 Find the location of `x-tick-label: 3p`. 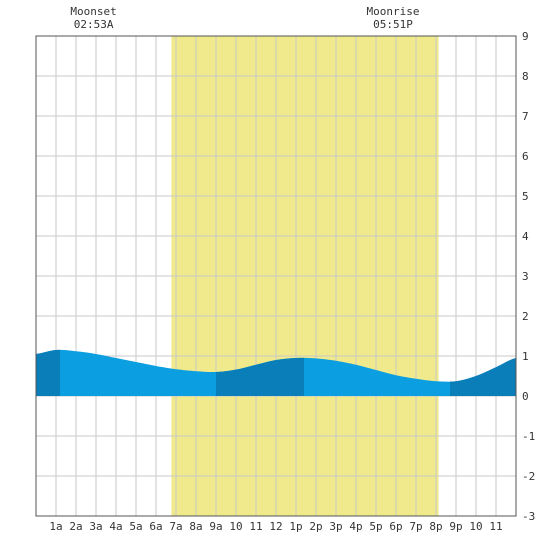

x-tick-label: 3p is located at coordinates (335, 526).